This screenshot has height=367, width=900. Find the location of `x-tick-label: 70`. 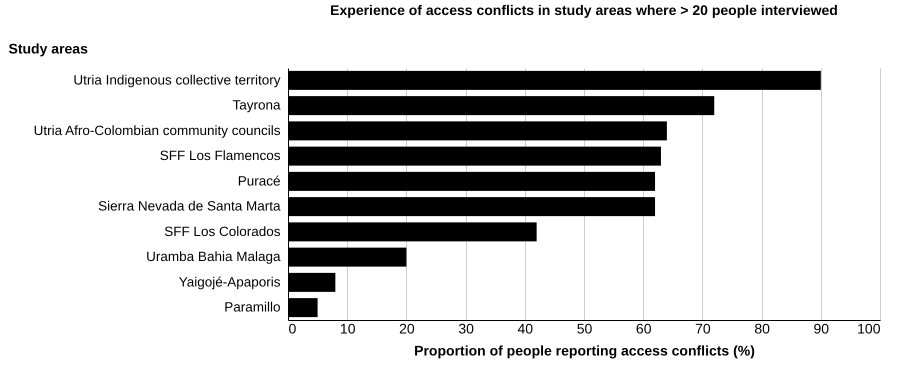

x-tick-label: 70 is located at coordinates (703, 328).